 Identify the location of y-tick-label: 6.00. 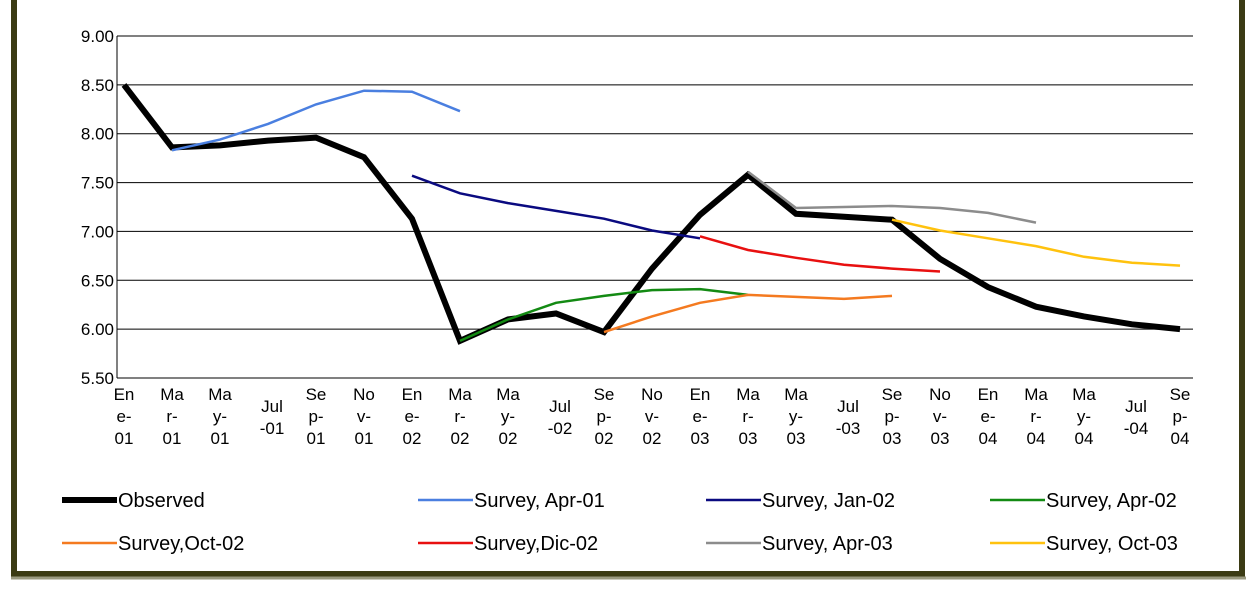
(97, 329).